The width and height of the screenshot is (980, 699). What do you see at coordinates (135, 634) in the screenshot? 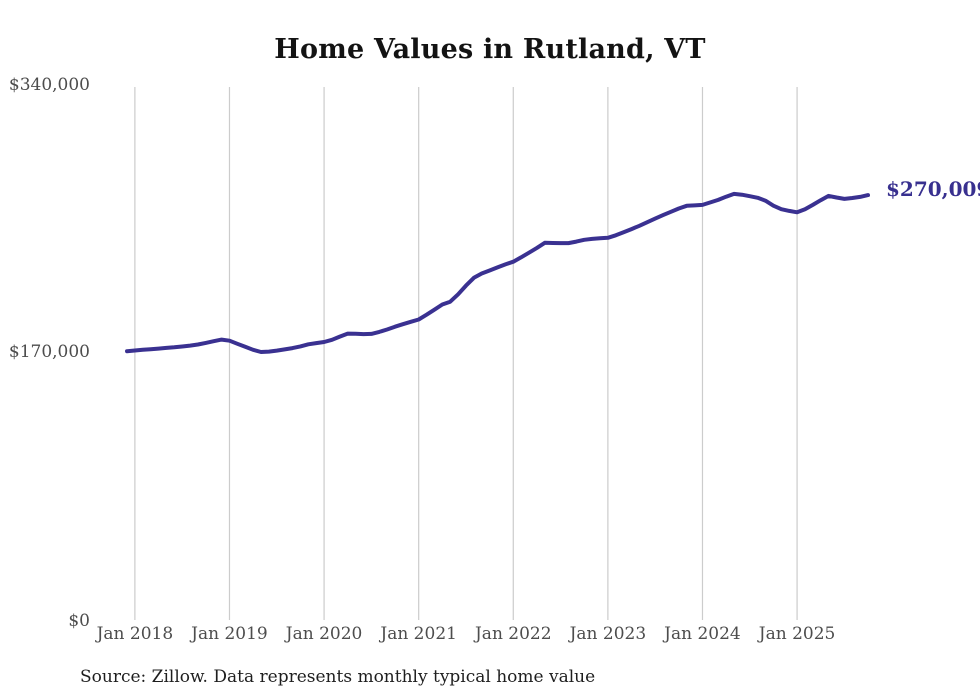
I see `x-tick-label-jan-2018: Jan 2018` at bounding box center [135, 634].